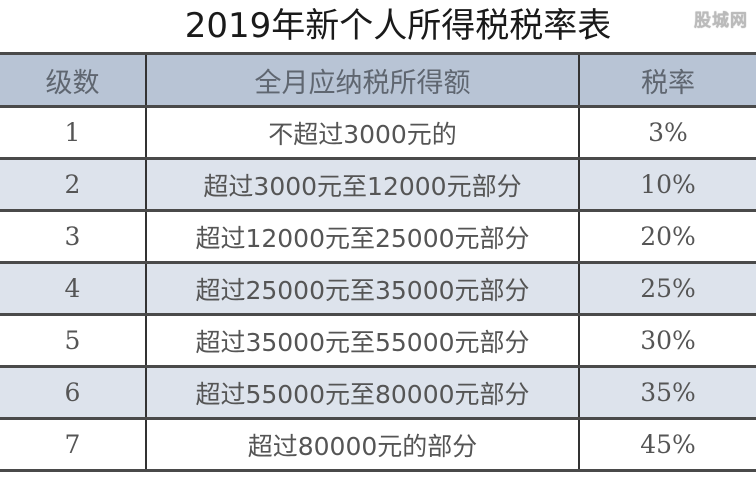 The height and width of the screenshot is (492, 756). What do you see at coordinates (363, 288) in the screenshot?
I see `cell-income-range: 超过25000元至35000元部分` at bounding box center [363, 288].